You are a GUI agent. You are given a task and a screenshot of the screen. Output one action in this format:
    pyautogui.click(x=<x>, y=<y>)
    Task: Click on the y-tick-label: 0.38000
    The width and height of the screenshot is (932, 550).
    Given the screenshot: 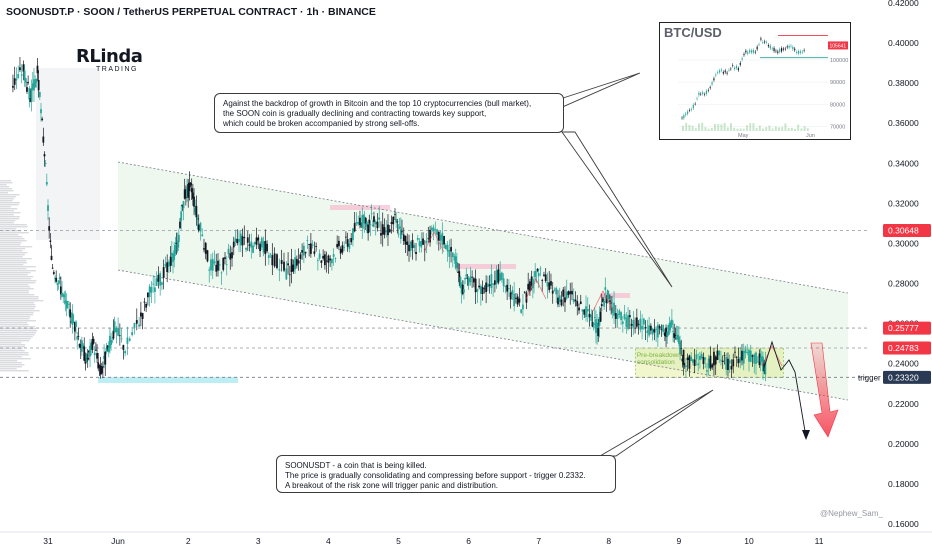 What is the action you would take?
    pyautogui.click(x=903, y=83)
    